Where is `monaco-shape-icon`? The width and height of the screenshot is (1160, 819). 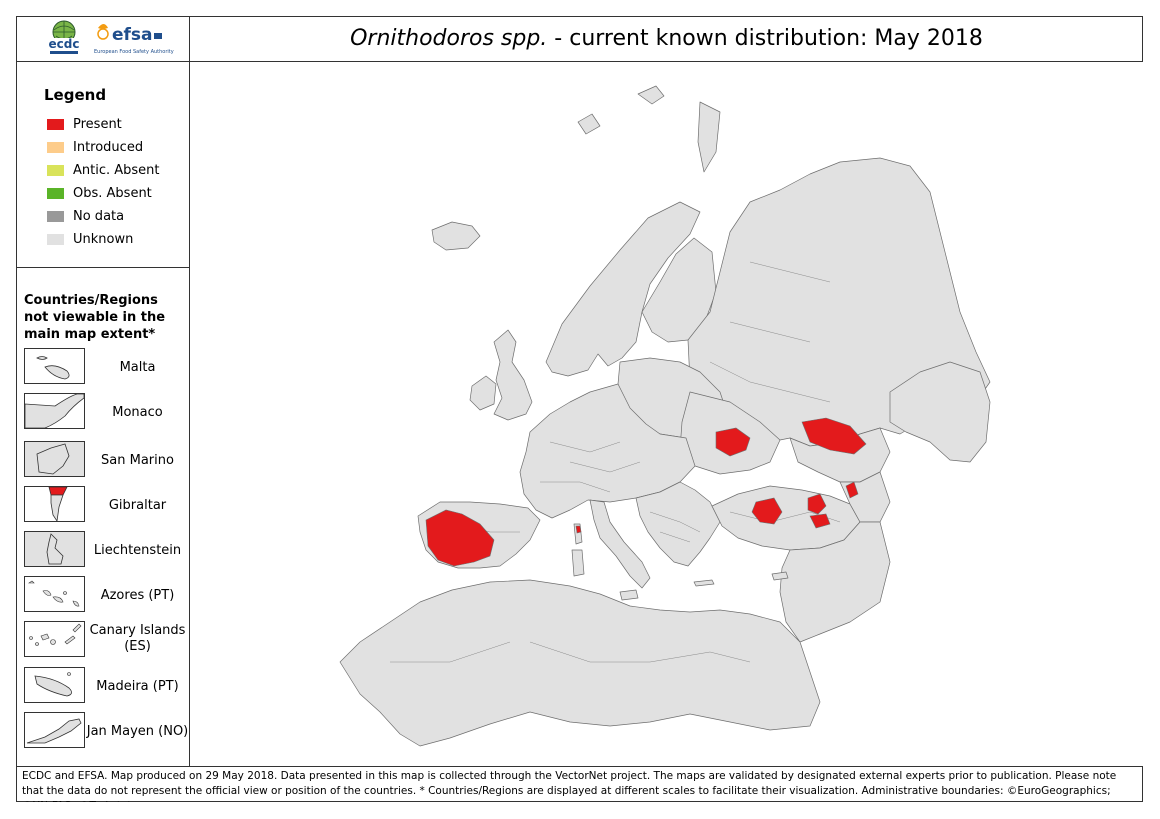 monaco-shape-icon is located at coordinates (54, 411).